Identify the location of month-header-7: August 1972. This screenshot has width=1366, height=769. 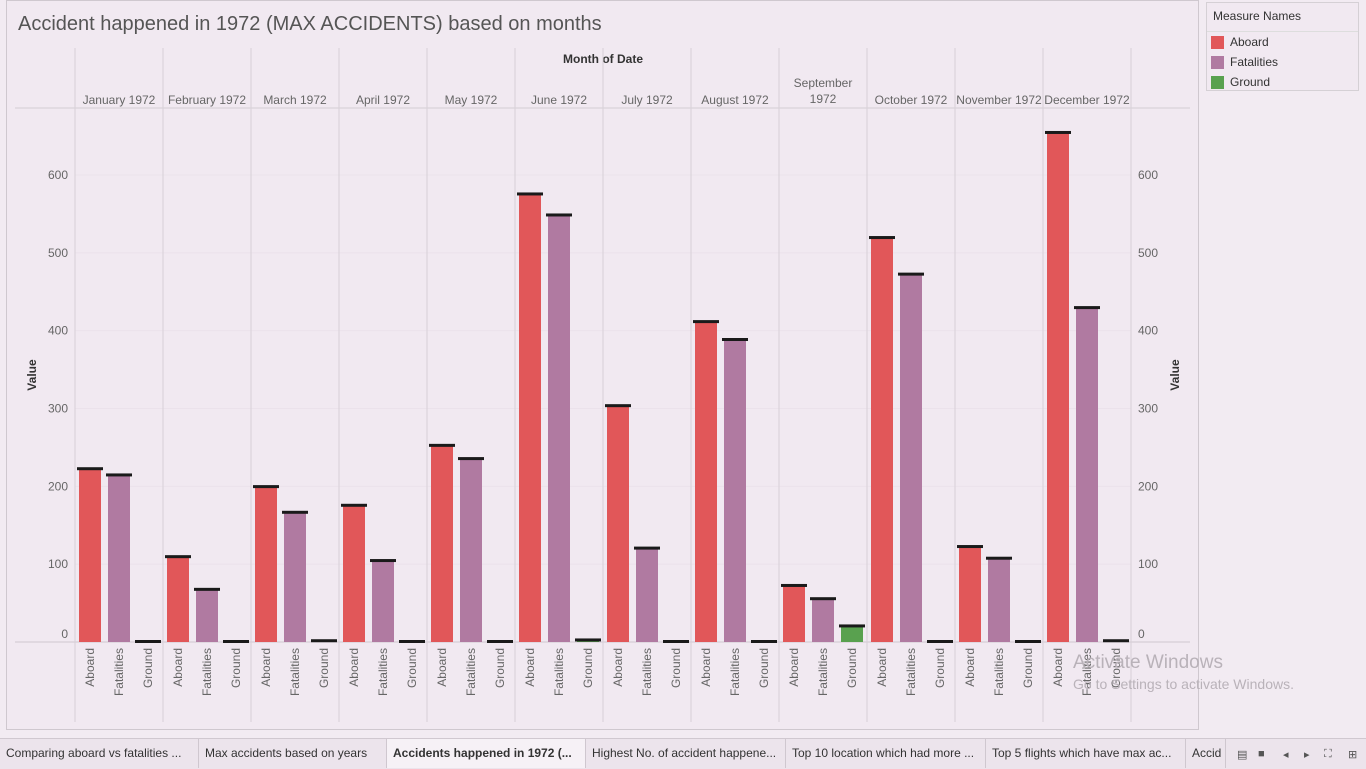
(735, 100).